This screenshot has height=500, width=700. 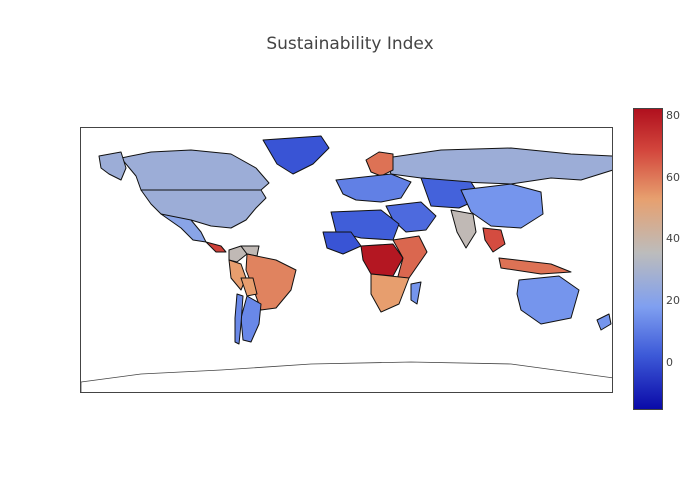 I want to click on region-central-america, so click(x=216, y=247).